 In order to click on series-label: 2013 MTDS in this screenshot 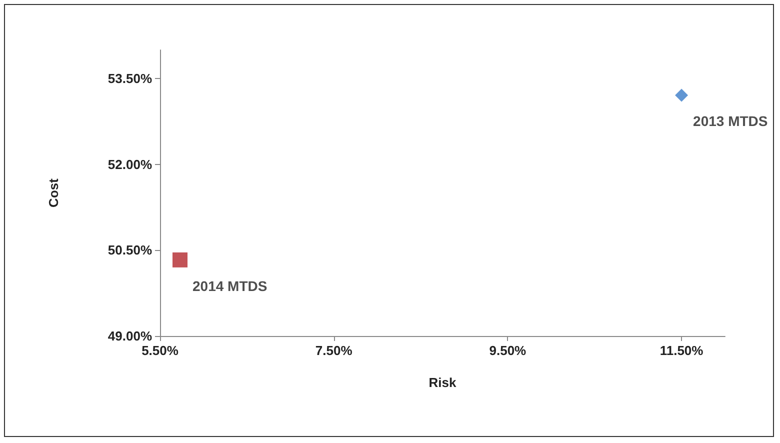, I will do `click(730, 121)`.